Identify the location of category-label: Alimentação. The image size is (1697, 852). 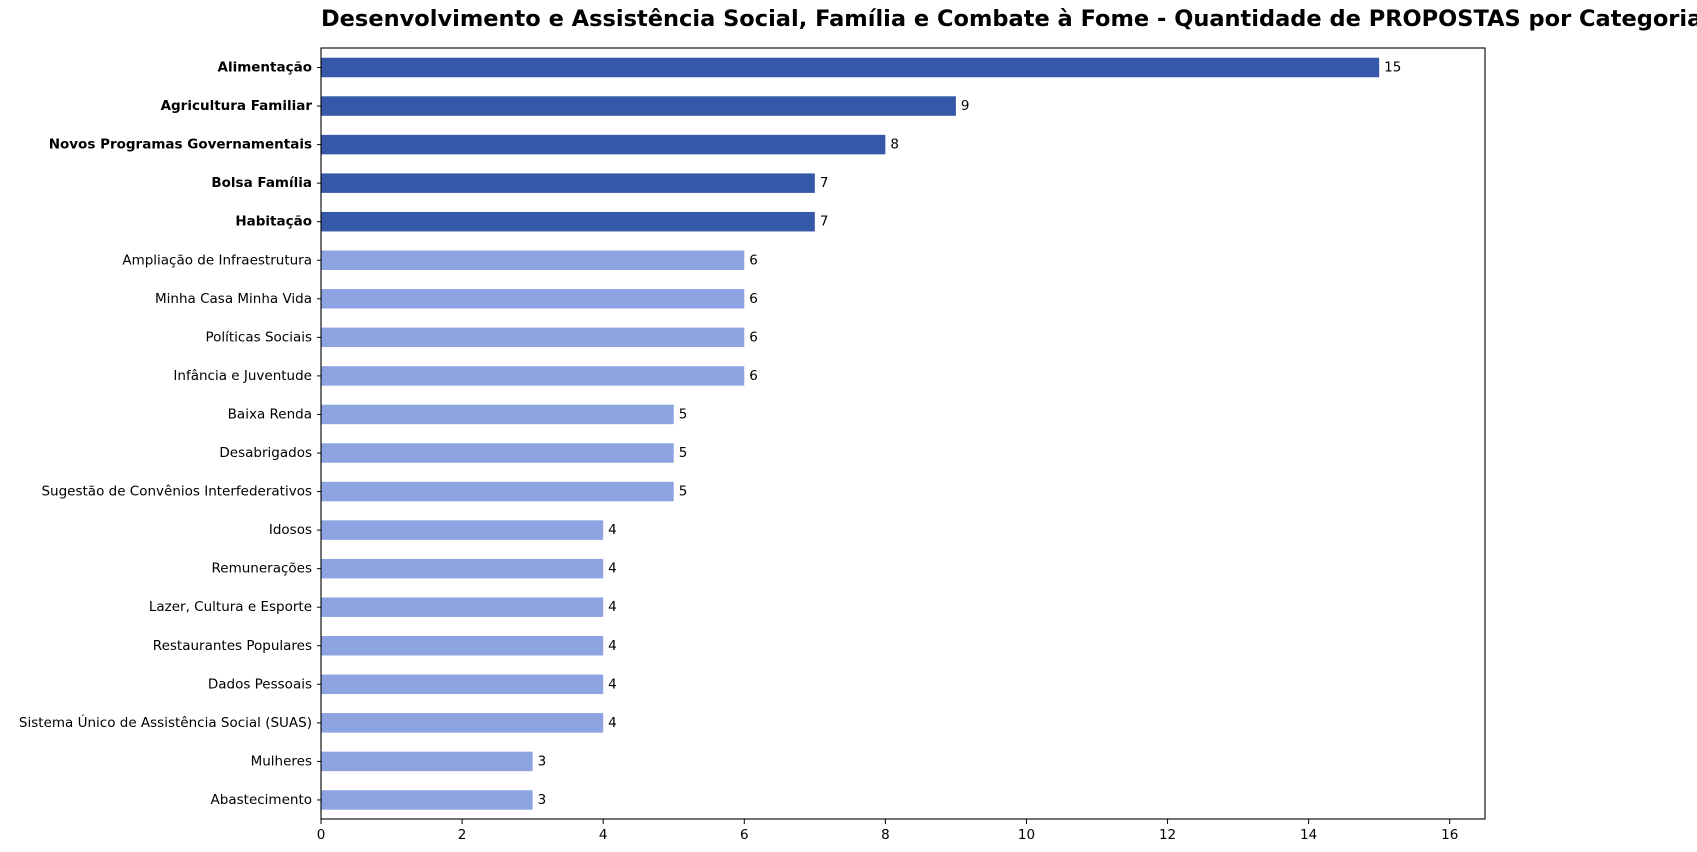
(265, 68).